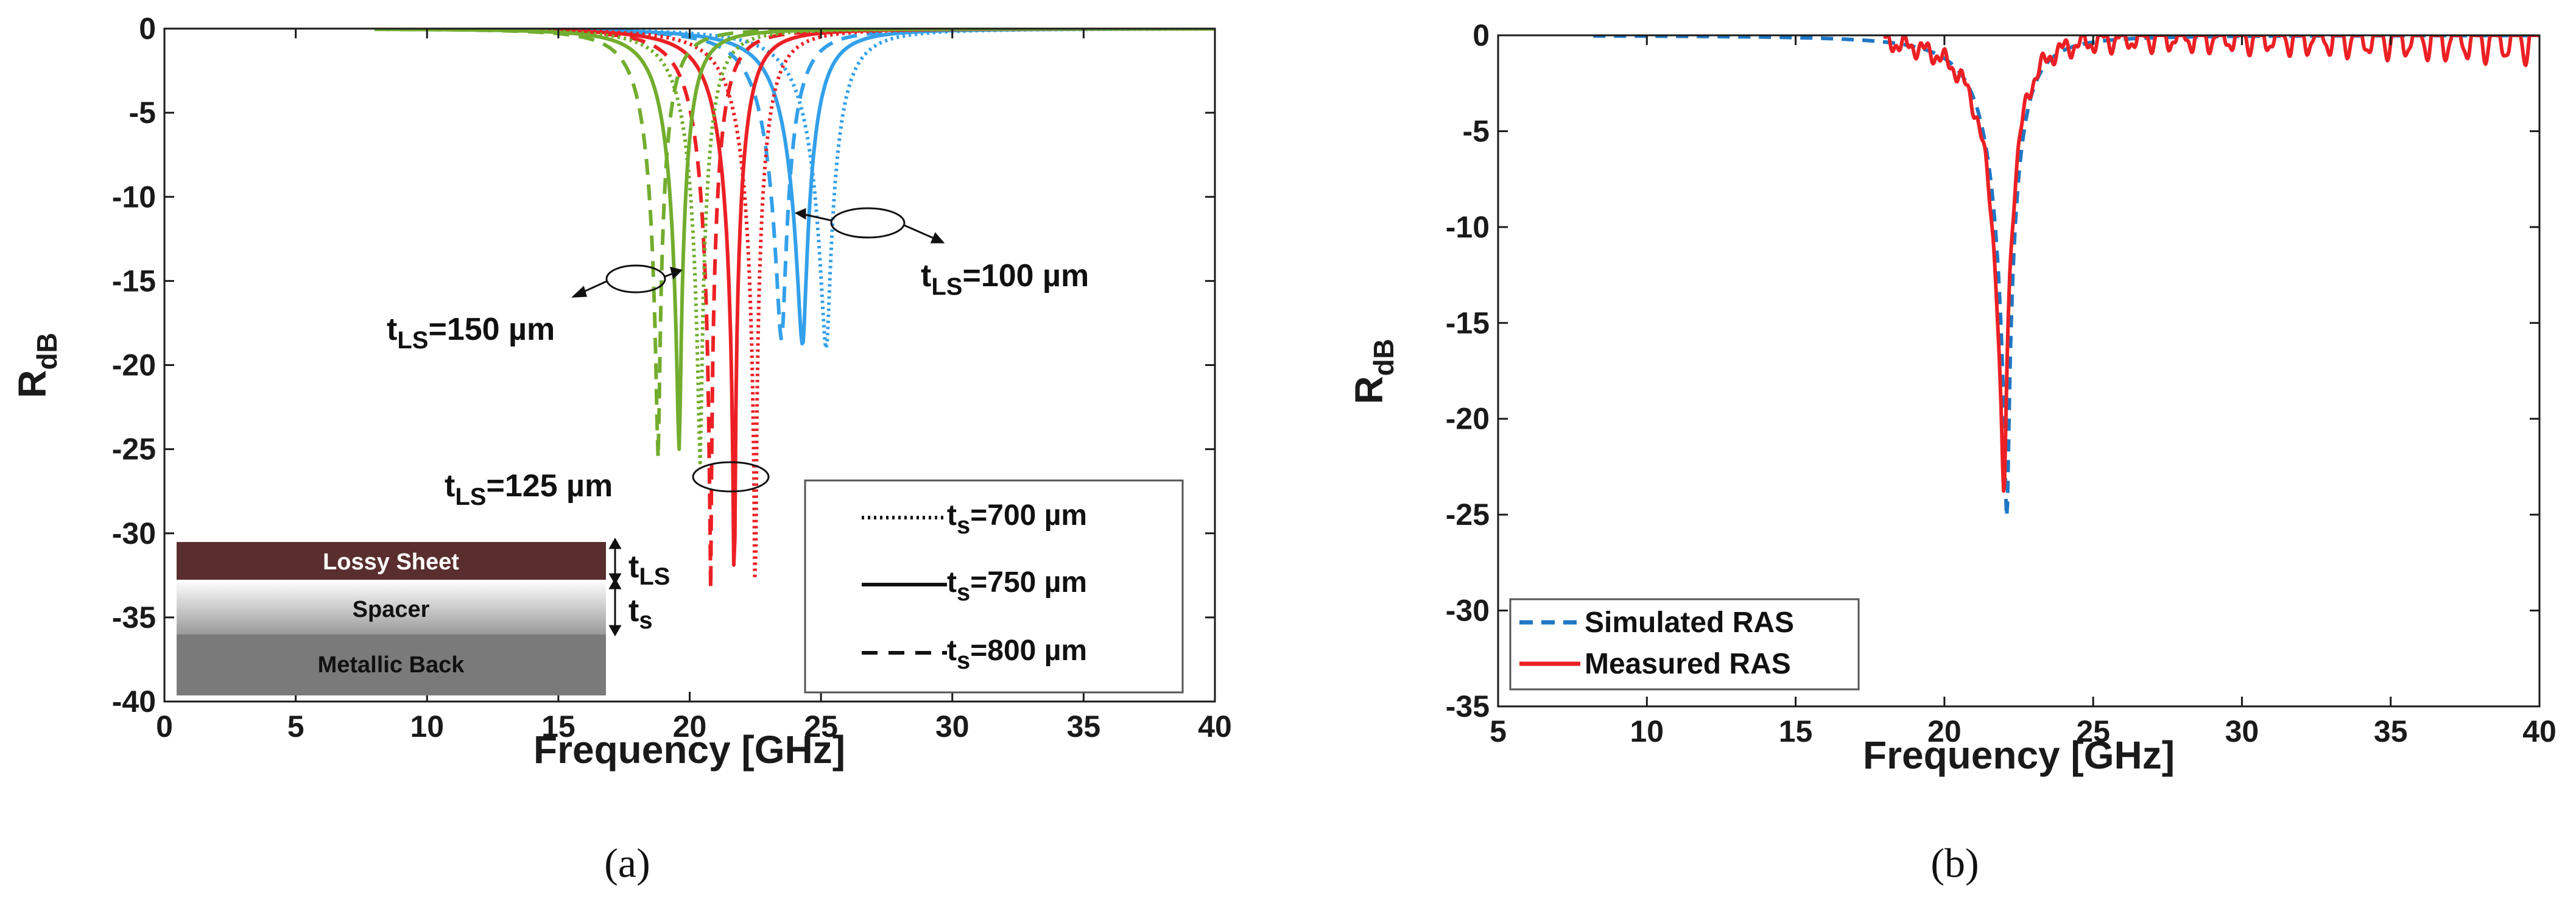 This screenshot has height=897, width=2576. What do you see at coordinates (1468, 370) in the screenshot?
I see `y-tick-labels: 0 -5 -10 -15 -20 -25 -30 -35` at bounding box center [1468, 370].